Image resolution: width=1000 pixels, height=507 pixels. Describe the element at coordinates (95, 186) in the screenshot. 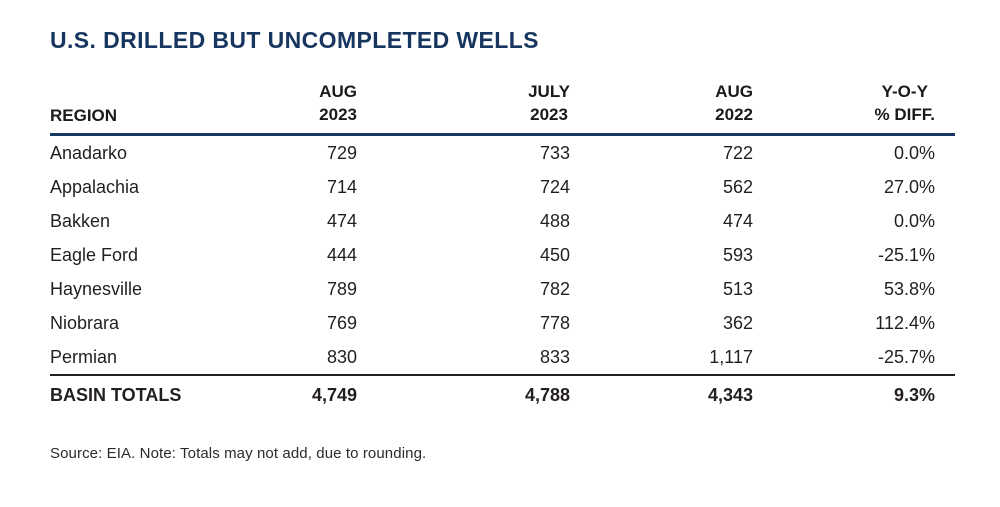

I see `region-cell: Appalachia` at that location.